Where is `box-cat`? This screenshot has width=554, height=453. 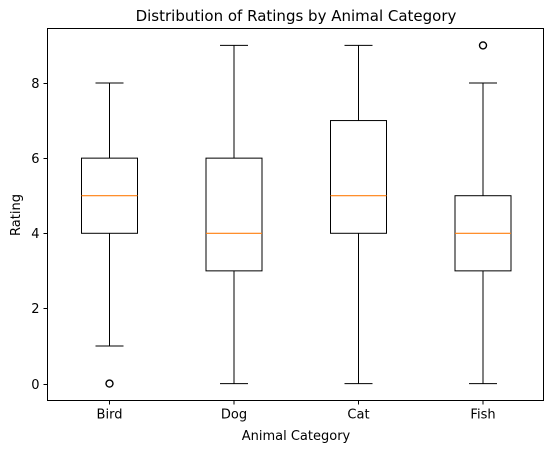
box-cat is located at coordinates (358, 214).